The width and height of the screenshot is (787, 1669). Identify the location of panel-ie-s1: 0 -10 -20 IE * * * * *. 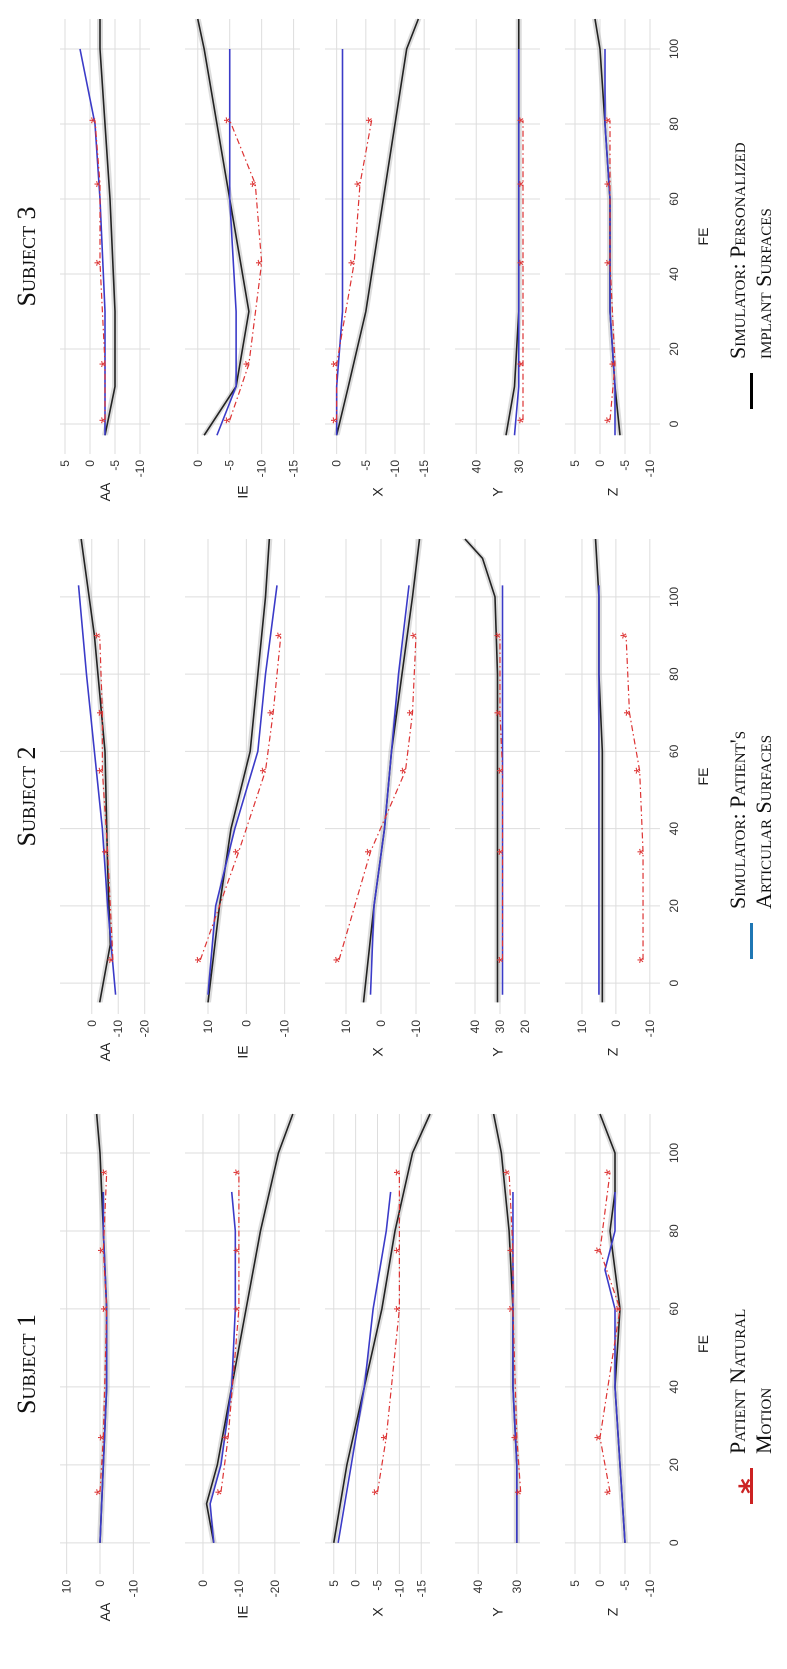
(242, 1366).